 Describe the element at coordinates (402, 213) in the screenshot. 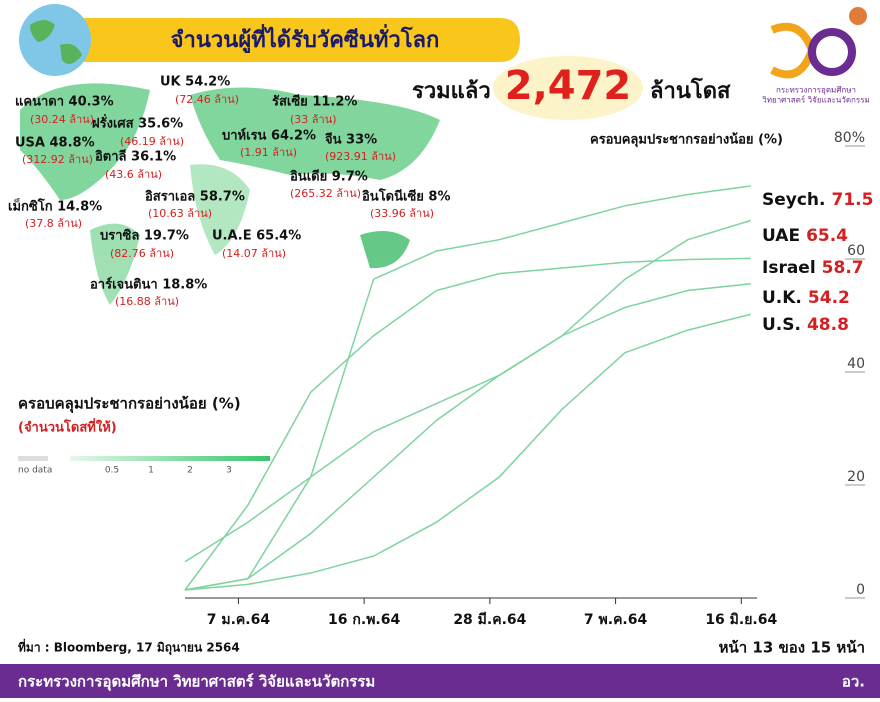

I see `map-dose-label: (33.96 ล้าน)` at that location.